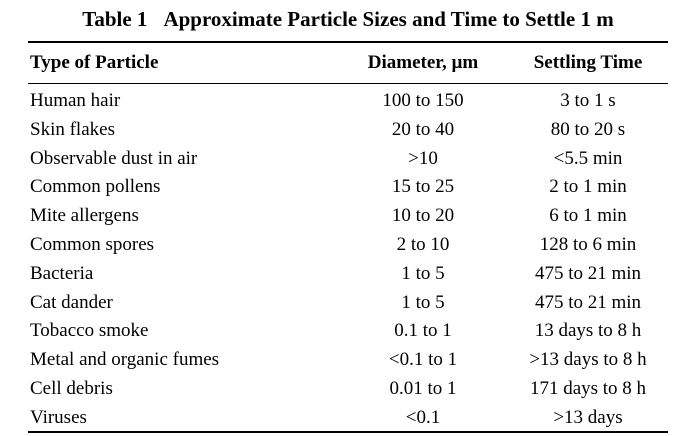 This screenshot has height=436, width=696. I want to click on cell-diameter: 15 to 25, so click(423, 187).